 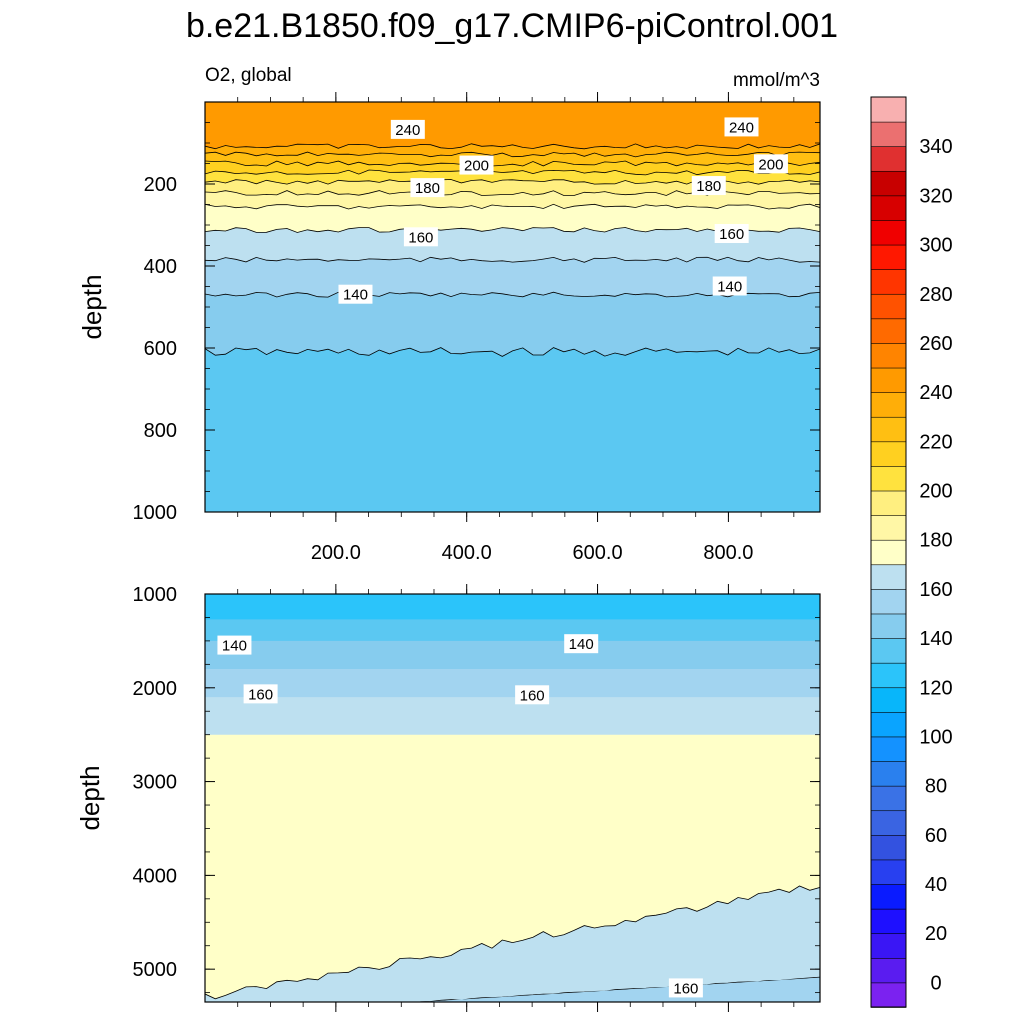 What do you see at coordinates (776, 80) in the screenshot?
I see `units-label: mmol/m^3` at bounding box center [776, 80].